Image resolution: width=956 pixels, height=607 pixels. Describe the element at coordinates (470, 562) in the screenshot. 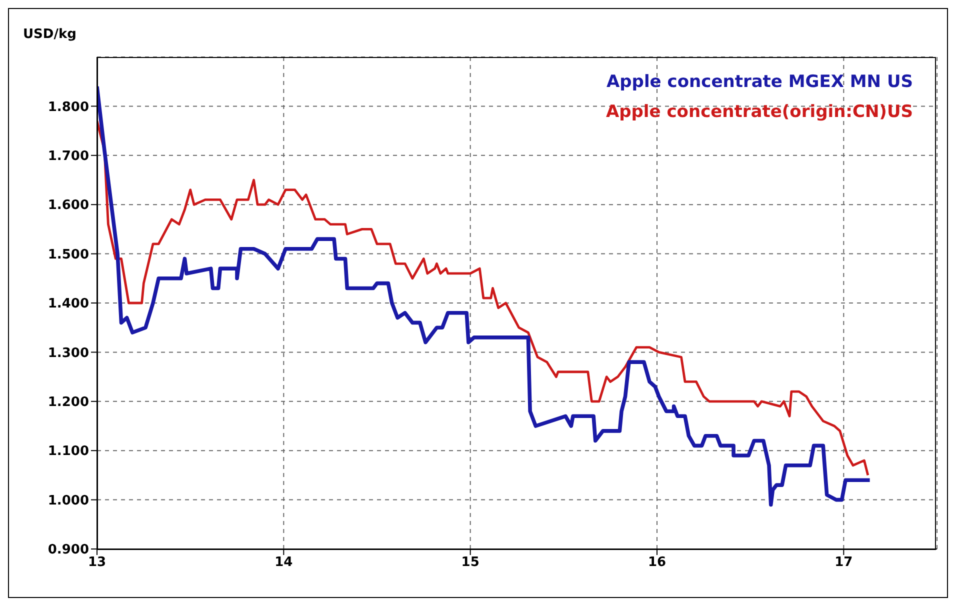

I see `x-tick-label: 15` at that location.